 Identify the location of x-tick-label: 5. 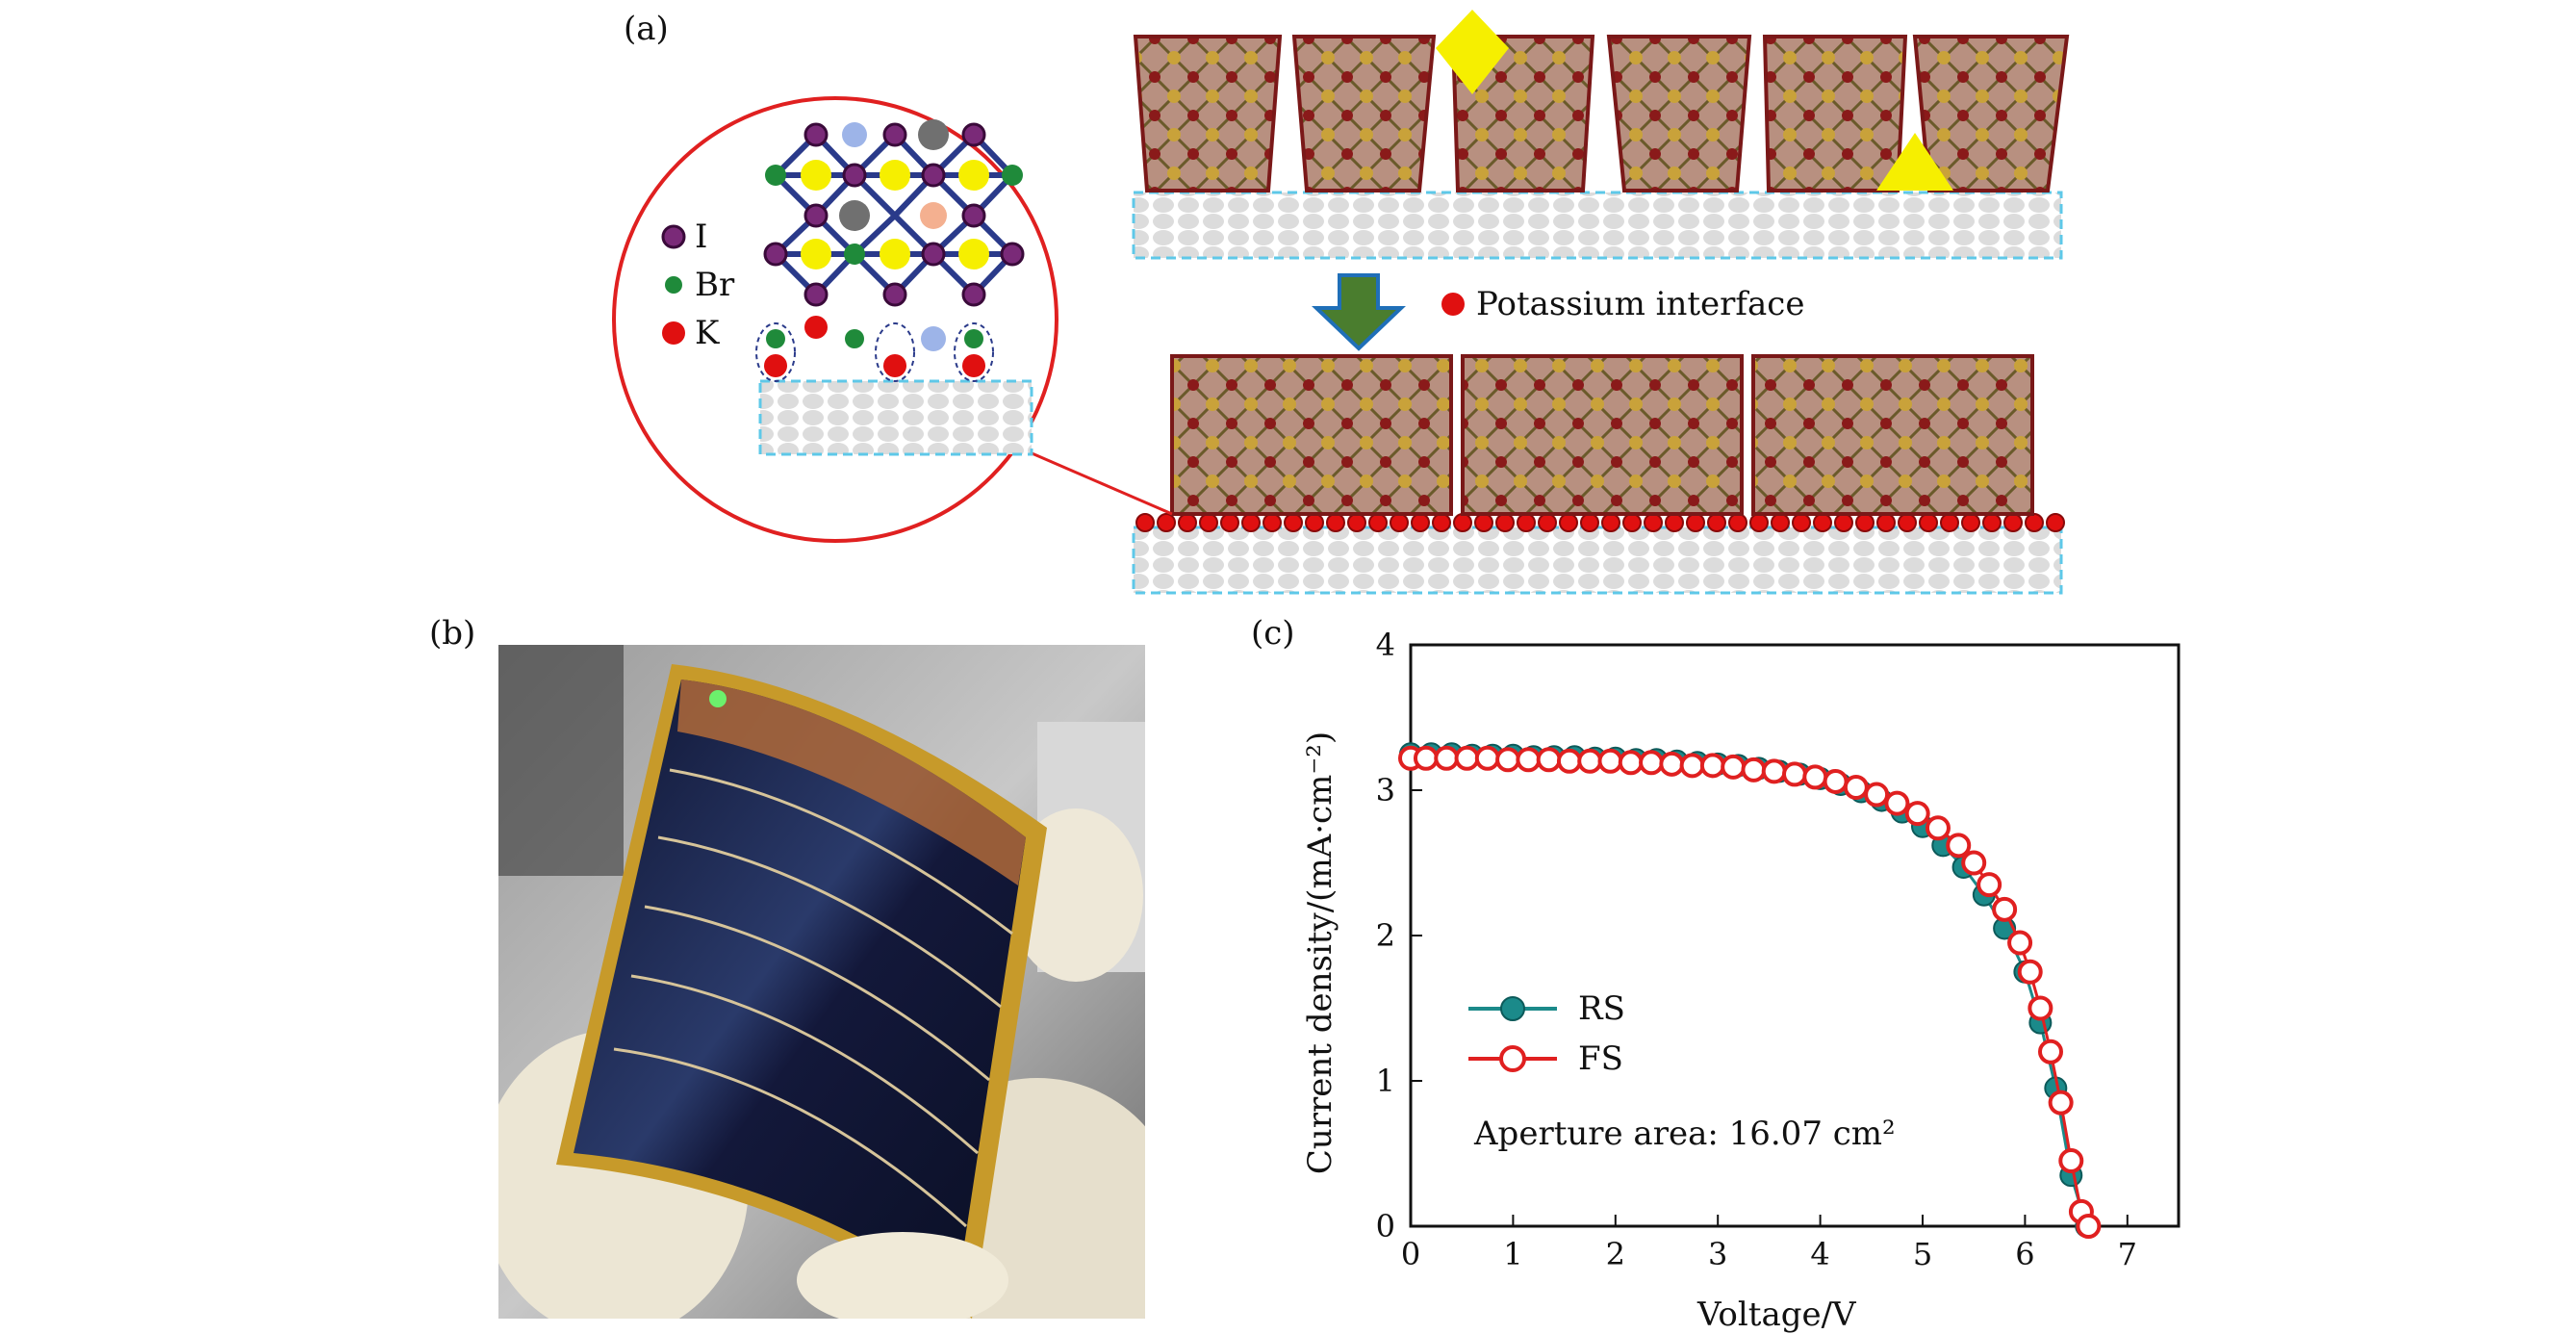
(1922, 1254).